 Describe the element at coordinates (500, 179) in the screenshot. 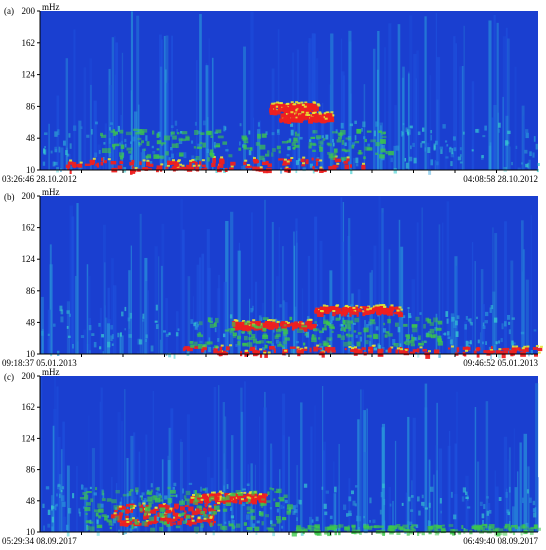

I see `end-time: 04:08:58 28.10.2012` at that location.